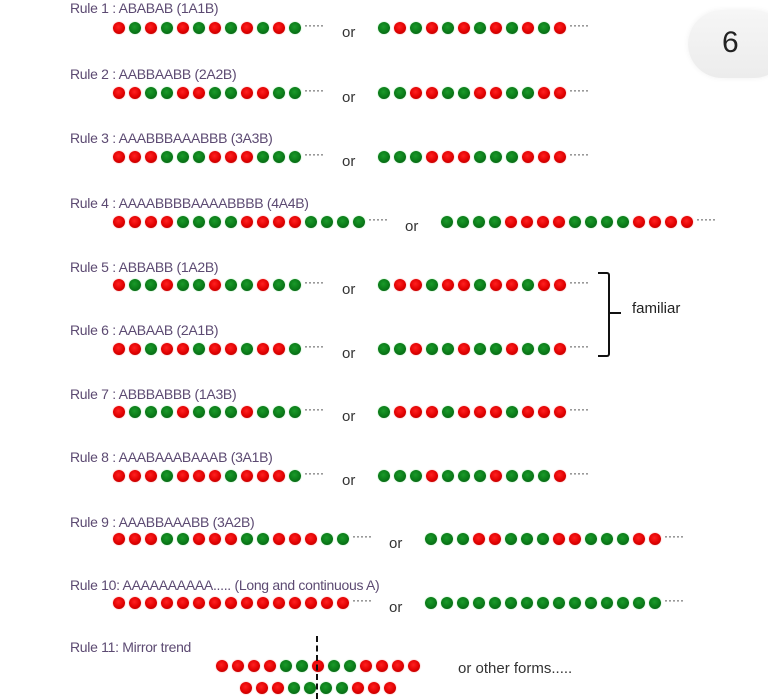  I want to click on rule-5-sequence-b: ·····, so click(483, 284).